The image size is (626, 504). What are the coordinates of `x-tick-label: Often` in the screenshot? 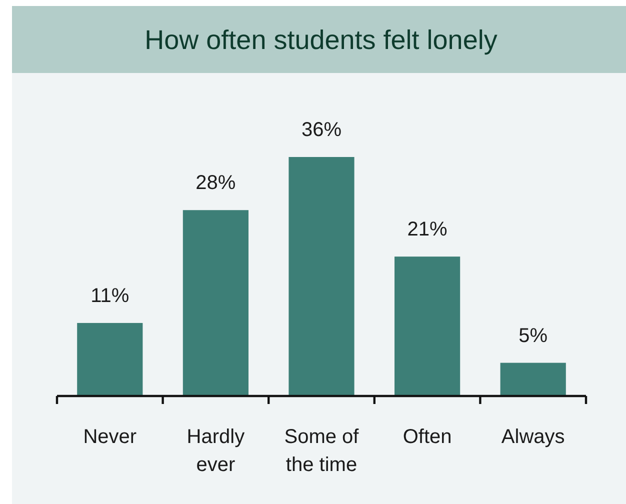 It's located at (427, 437).